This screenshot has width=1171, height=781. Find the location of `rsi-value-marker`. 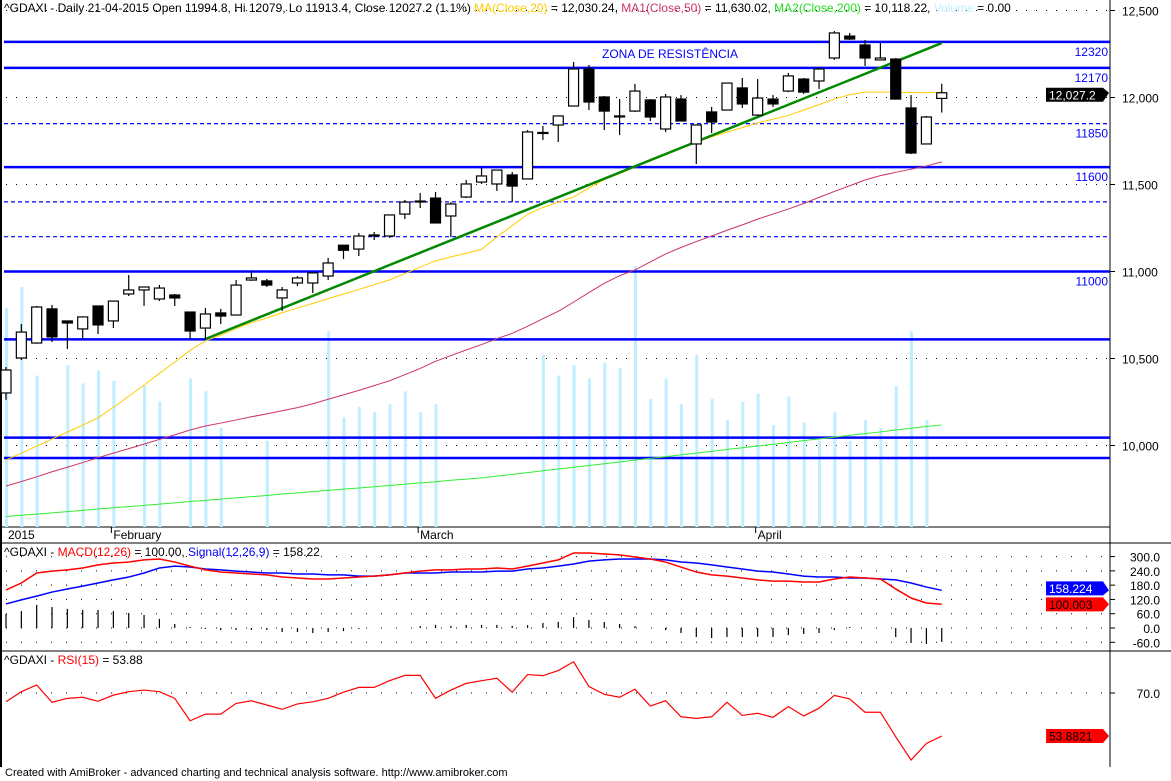

rsi-value-marker is located at coordinates (1077, 736).